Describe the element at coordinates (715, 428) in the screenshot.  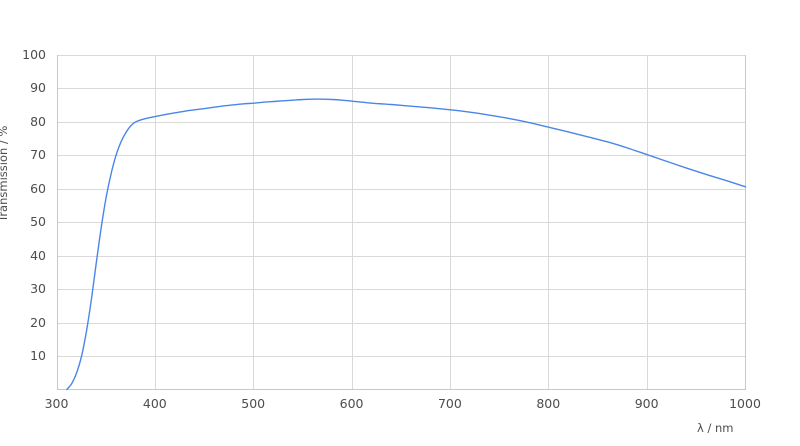
I see `x-axis-title: λ / nm` at that location.